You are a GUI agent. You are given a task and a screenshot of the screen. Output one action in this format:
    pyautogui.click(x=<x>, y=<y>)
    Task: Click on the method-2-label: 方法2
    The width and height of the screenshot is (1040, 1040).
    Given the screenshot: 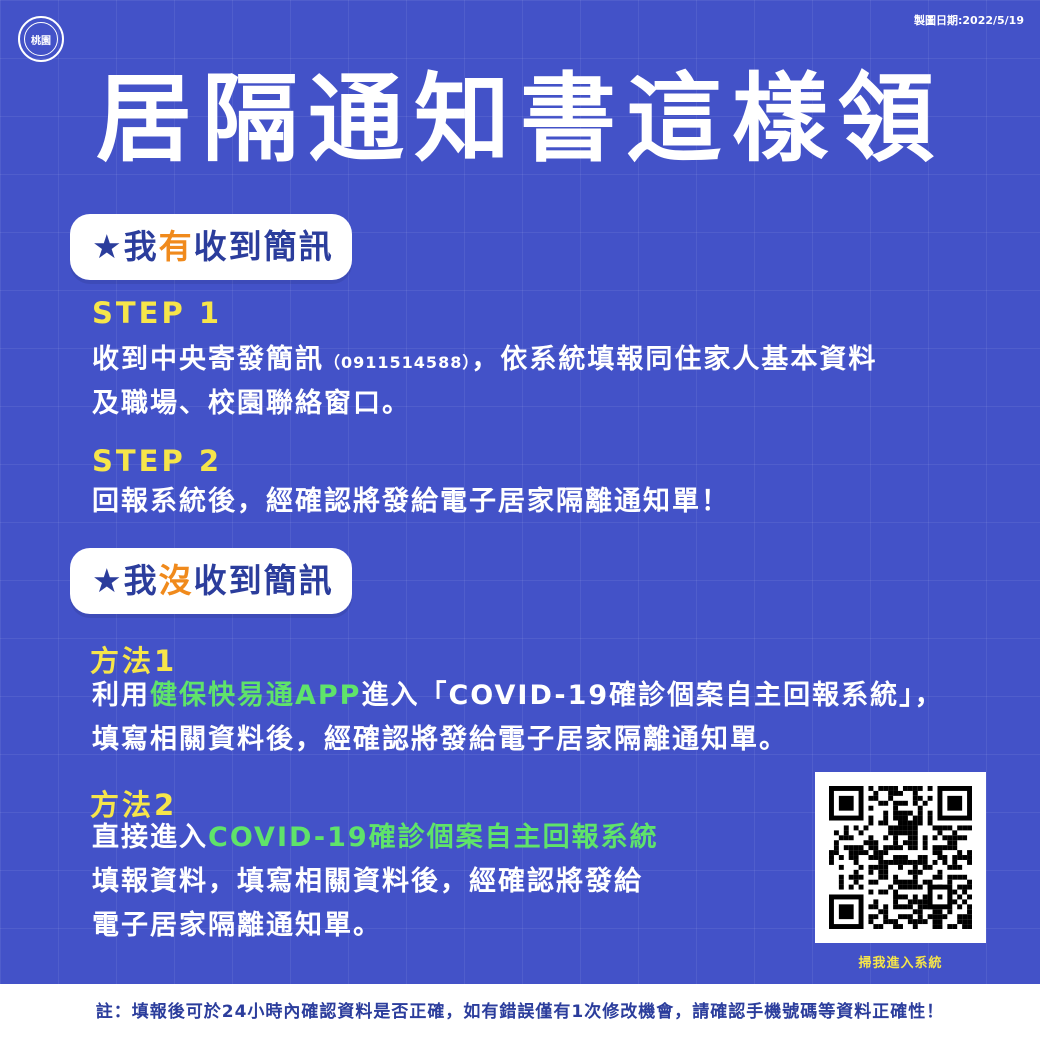 What is the action you would take?
    pyautogui.click(x=134, y=805)
    